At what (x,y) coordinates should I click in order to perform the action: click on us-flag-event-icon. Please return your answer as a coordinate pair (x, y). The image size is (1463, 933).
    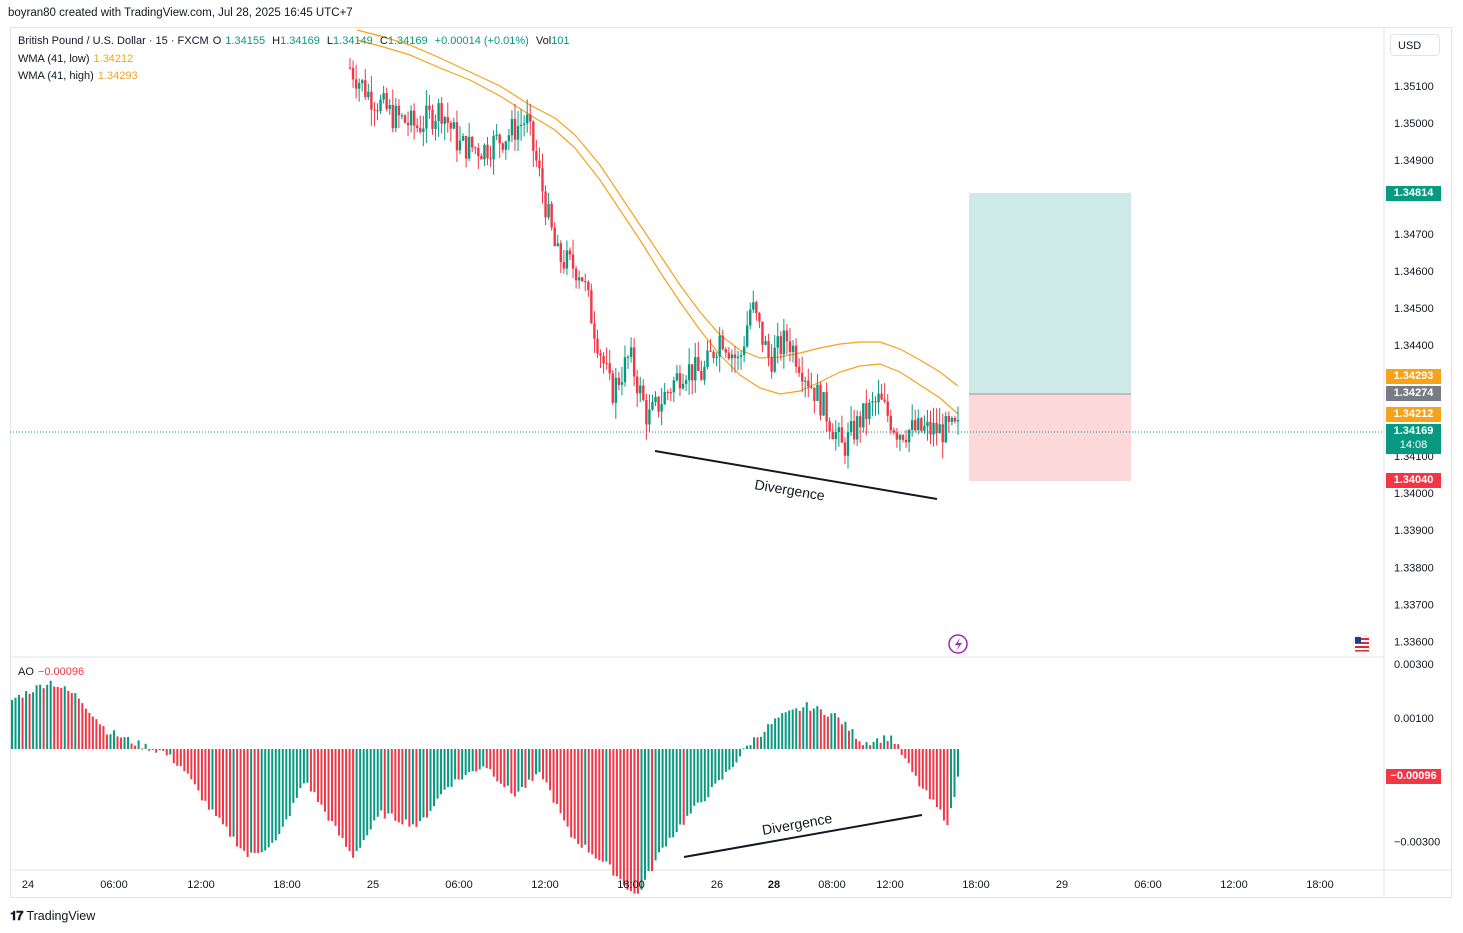
    Looking at the image, I should click on (1362, 644).